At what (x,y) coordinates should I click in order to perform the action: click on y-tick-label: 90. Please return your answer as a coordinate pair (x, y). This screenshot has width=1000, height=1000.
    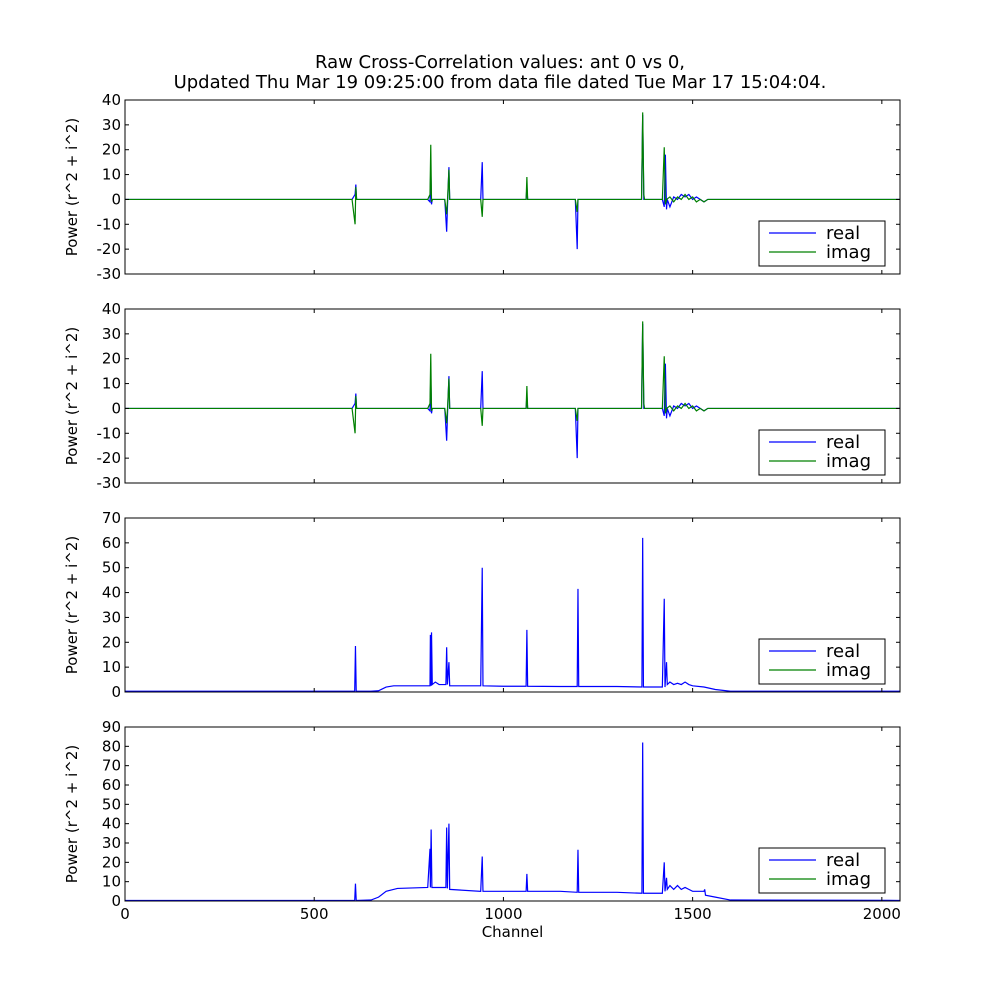
    Looking at the image, I should click on (111, 727).